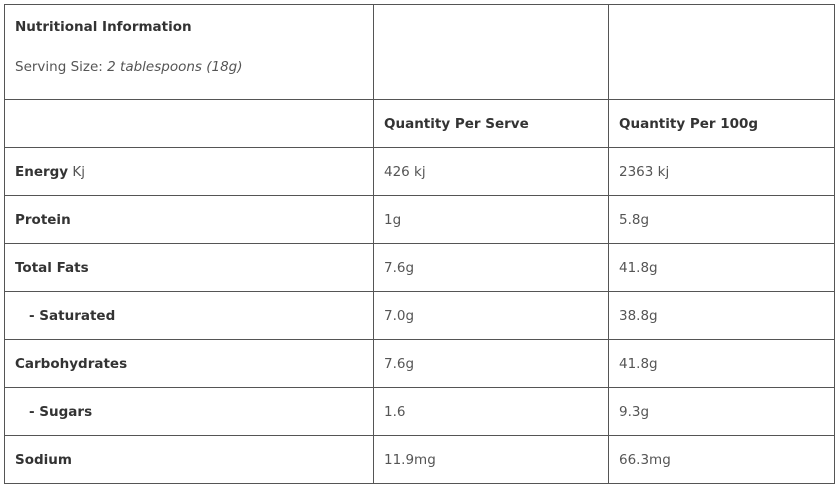 The width and height of the screenshot is (839, 488). I want to click on nutrient-name: Sodium, so click(43, 459).